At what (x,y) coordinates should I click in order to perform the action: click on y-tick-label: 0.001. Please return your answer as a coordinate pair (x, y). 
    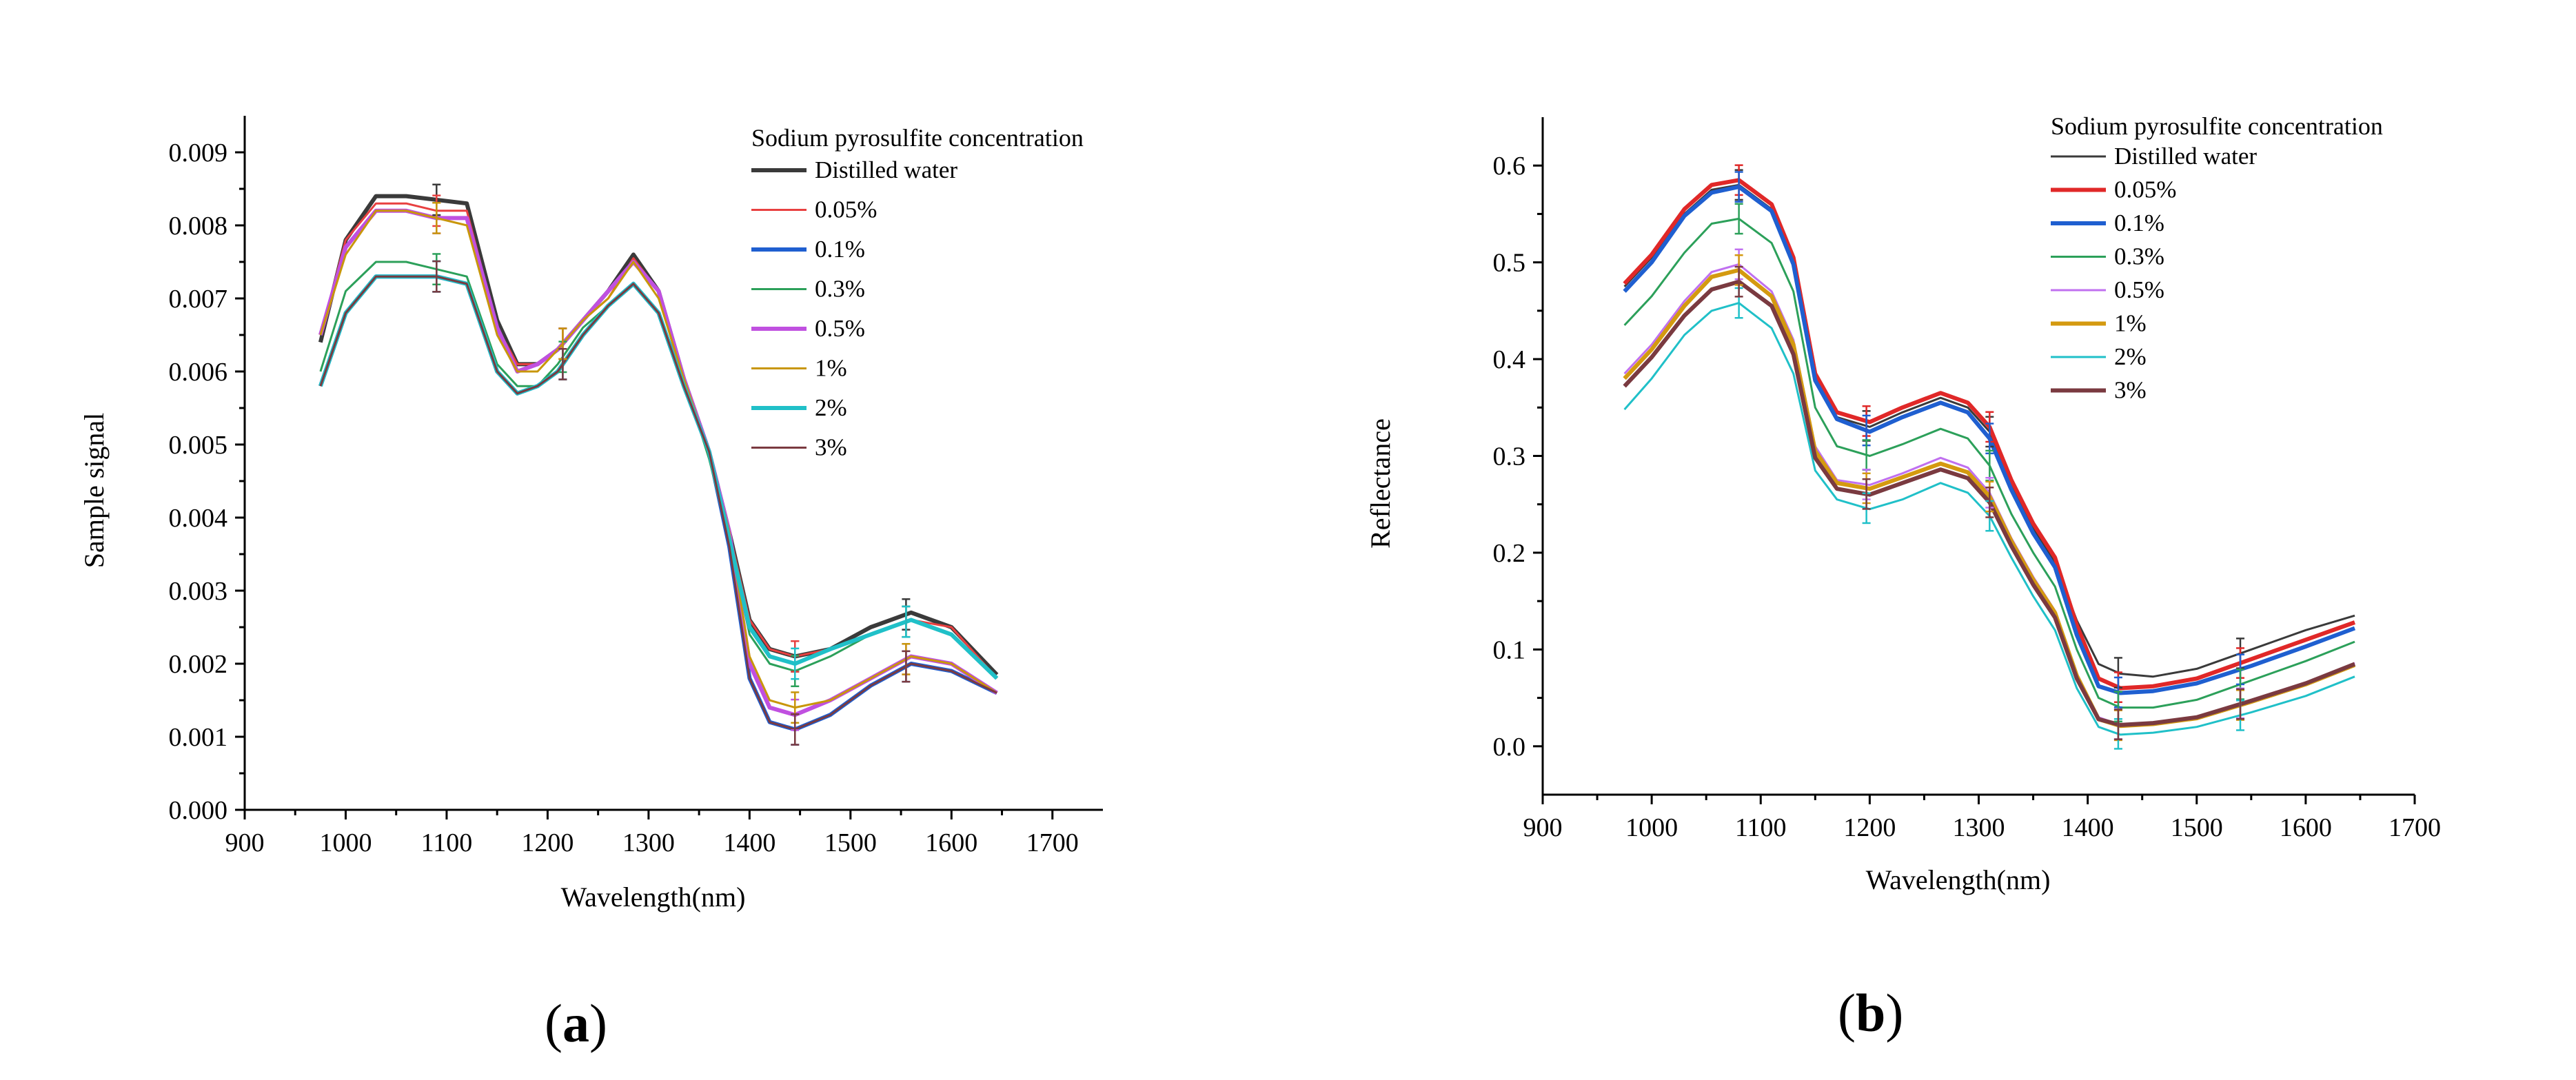
    Looking at the image, I should click on (198, 737).